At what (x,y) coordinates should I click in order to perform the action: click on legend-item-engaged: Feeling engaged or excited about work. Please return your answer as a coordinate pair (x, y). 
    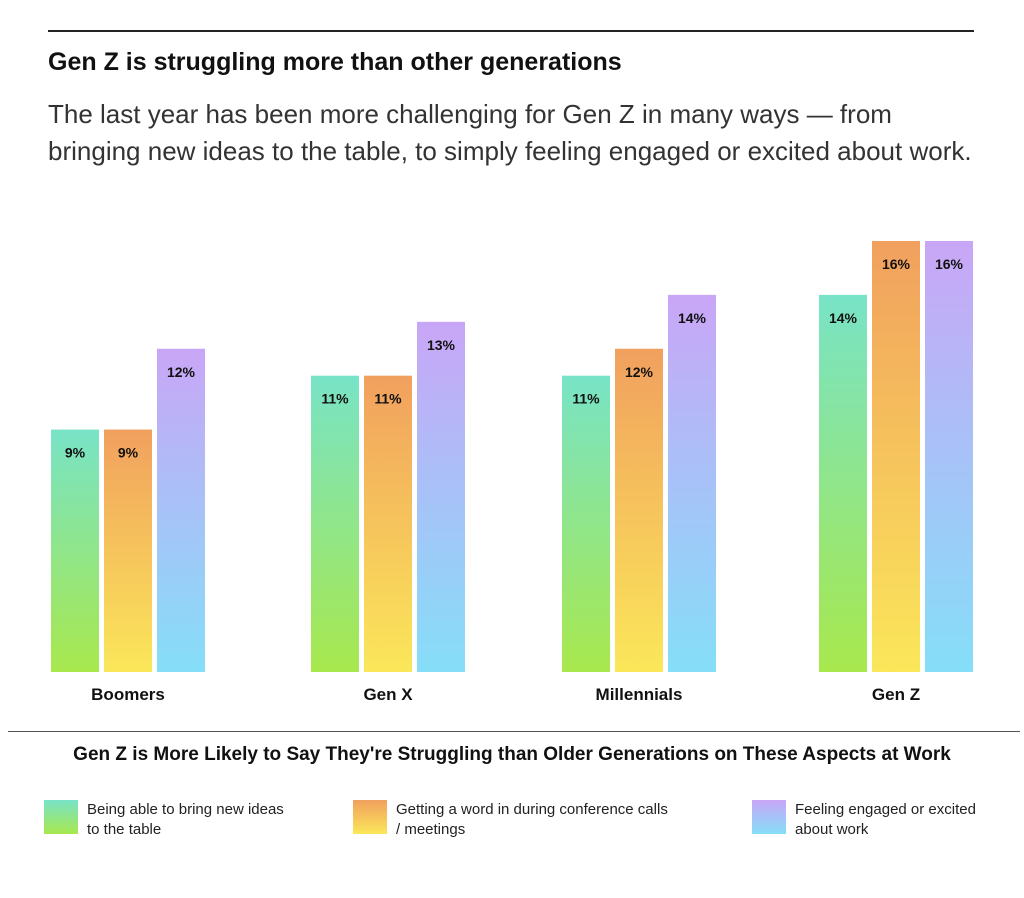
    Looking at the image, I should click on (883, 820).